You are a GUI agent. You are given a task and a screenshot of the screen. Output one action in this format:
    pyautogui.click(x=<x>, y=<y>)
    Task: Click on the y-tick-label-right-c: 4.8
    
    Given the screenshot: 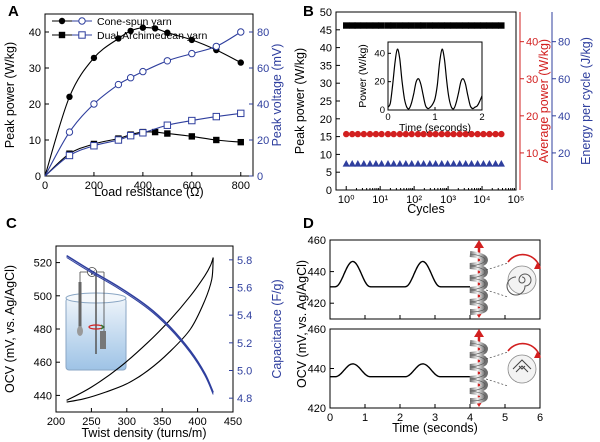 What is the action you would take?
    pyautogui.click(x=244, y=399)
    